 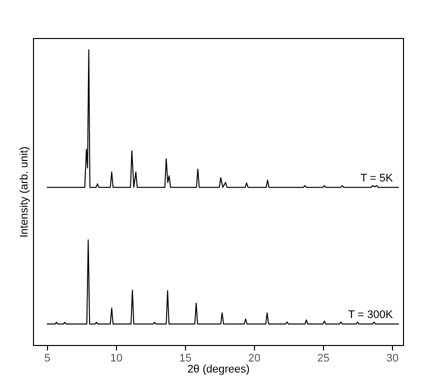 What do you see at coordinates (47, 358) in the screenshot?
I see `x-tick-label: 5` at bounding box center [47, 358].